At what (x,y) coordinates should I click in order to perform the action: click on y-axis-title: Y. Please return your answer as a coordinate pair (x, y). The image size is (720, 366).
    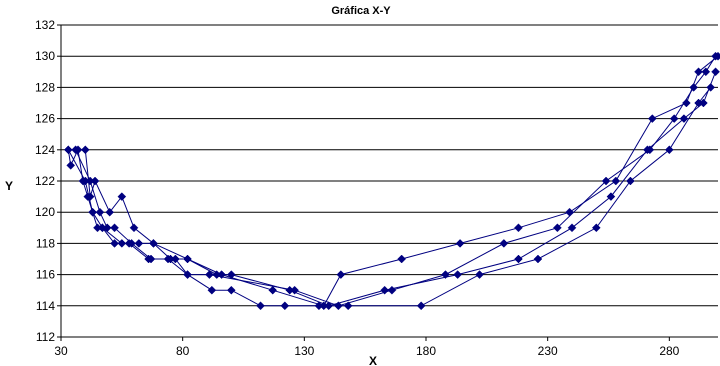
    Looking at the image, I should click on (9, 186).